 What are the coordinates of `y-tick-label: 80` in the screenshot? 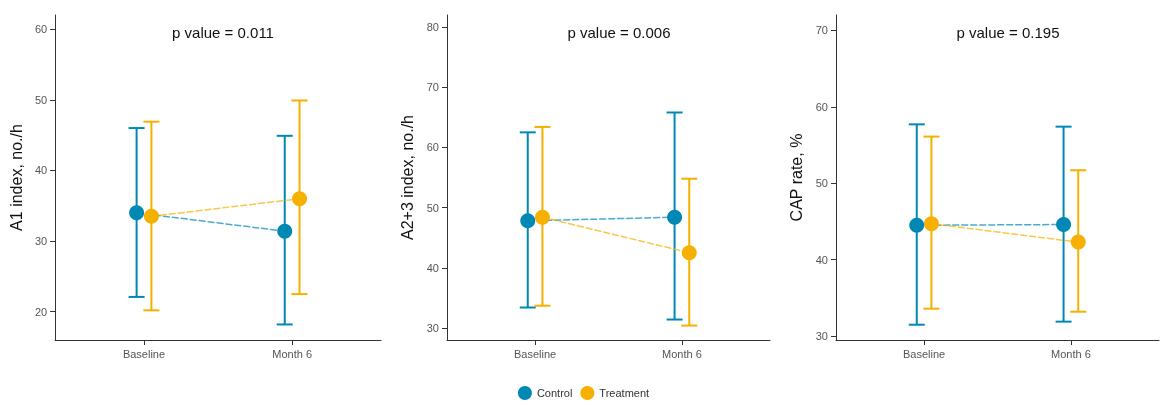 It's located at (432, 27).